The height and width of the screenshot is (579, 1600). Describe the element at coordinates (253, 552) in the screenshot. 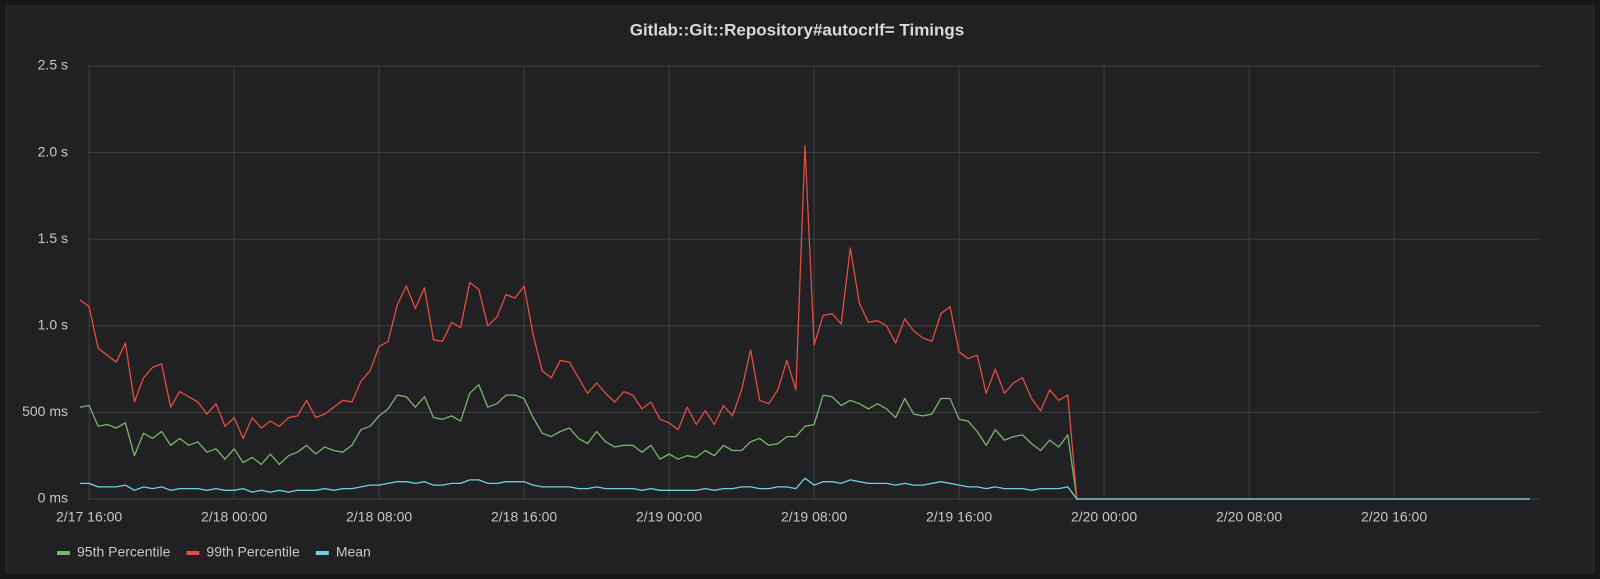

I see `legend-label: 99th Percentile` at that location.